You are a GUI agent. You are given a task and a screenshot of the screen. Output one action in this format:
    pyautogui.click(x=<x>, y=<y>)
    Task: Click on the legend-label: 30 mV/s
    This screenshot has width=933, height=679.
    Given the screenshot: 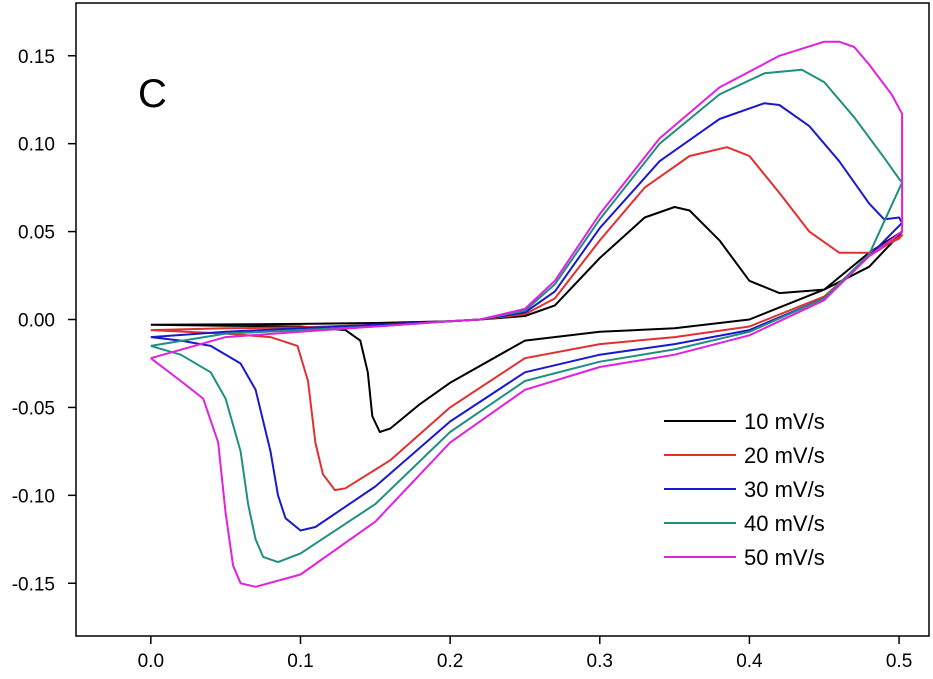 What is the action you would take?
    pyautogui.click(x=784, y=489)
    